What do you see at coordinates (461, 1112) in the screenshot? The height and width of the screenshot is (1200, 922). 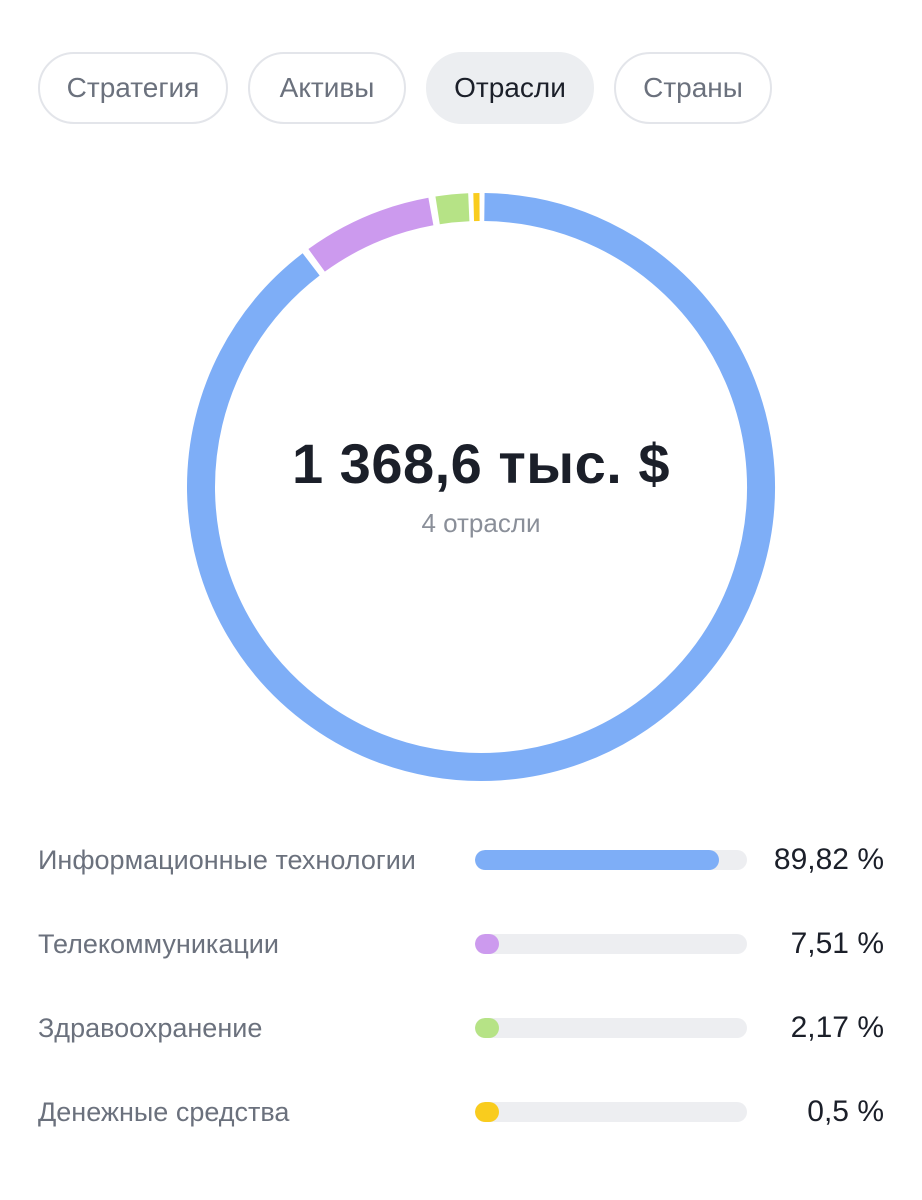 I see `legend-row-cash: Денежные средства 0,5 %` at bounding box center [461, 1112].